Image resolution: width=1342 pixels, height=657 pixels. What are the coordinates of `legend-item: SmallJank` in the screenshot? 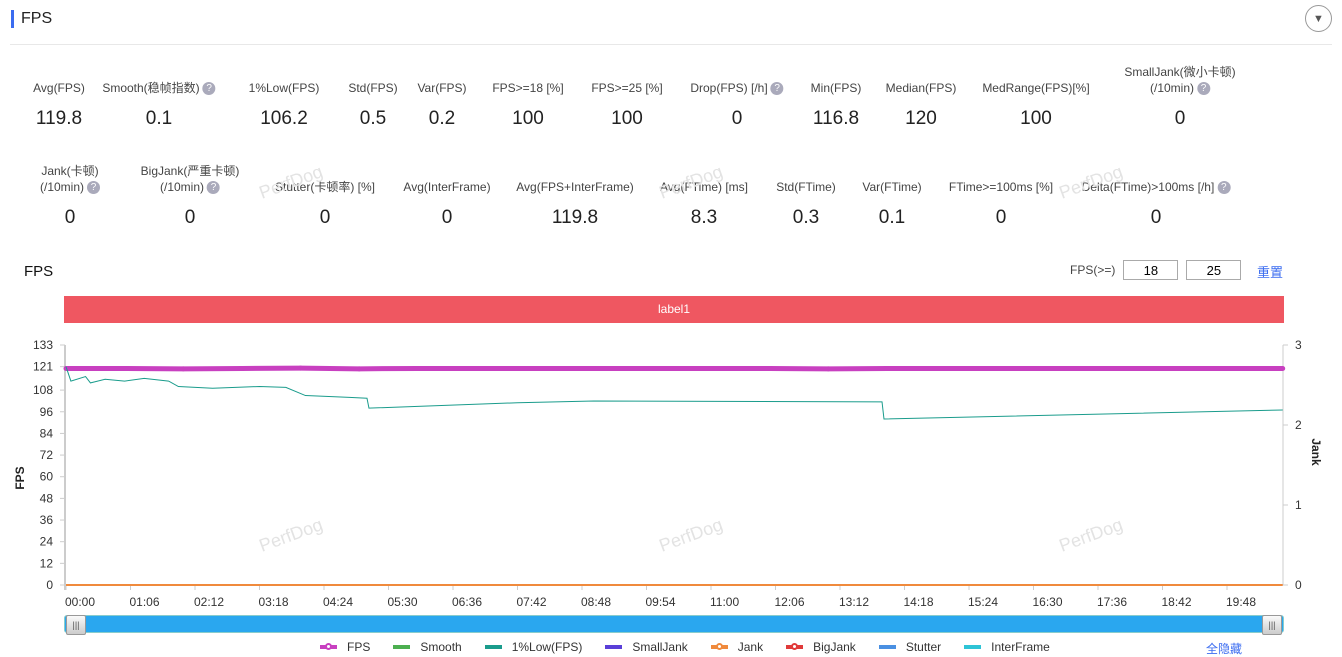 It's located at (646, 647).